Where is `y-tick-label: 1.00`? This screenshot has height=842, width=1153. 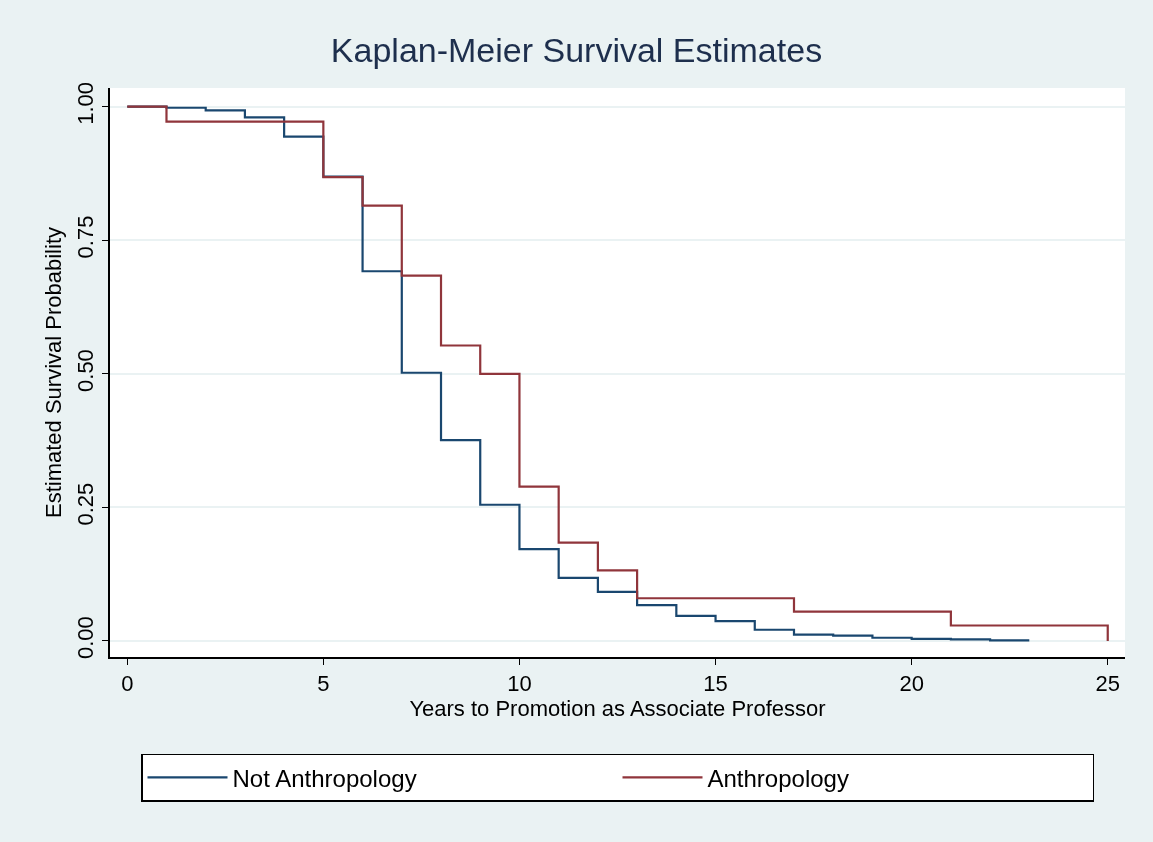
y-tick-label: 1.00 is located at coordinates (86, 103).